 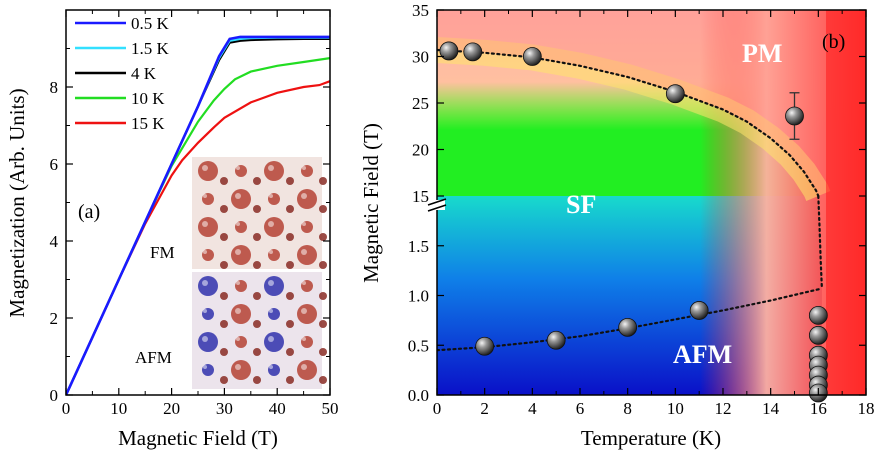 I want to click on x-tick-label-b: 0, so click(x=437, y=408).